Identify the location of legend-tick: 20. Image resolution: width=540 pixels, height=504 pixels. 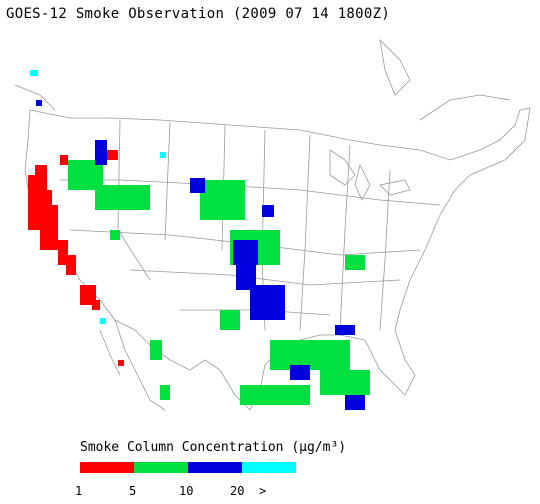
(237, 491).